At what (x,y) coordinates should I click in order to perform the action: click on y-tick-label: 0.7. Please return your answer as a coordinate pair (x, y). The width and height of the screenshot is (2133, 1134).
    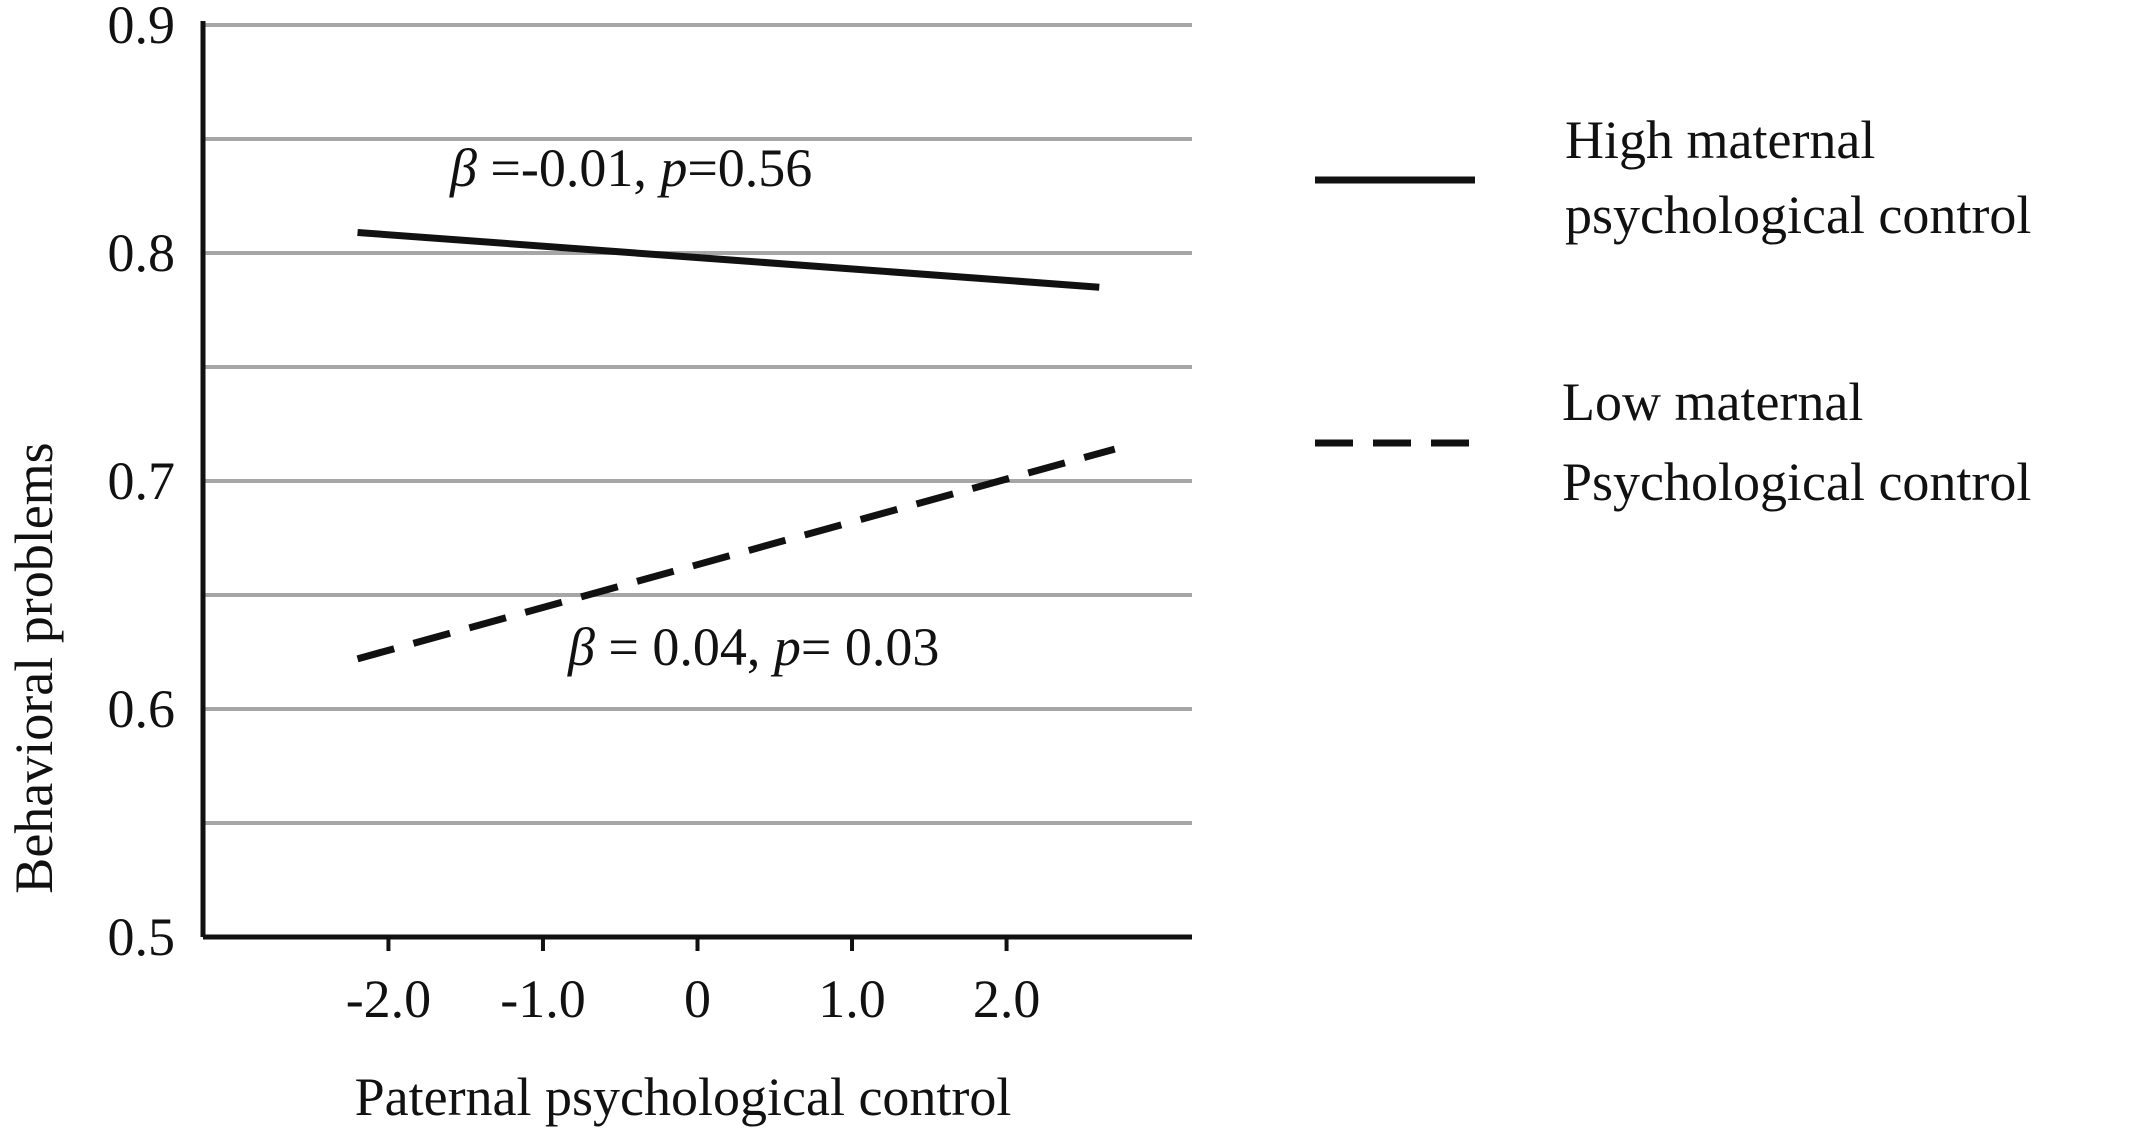
    Looking at the image, I should click on (142, 481).